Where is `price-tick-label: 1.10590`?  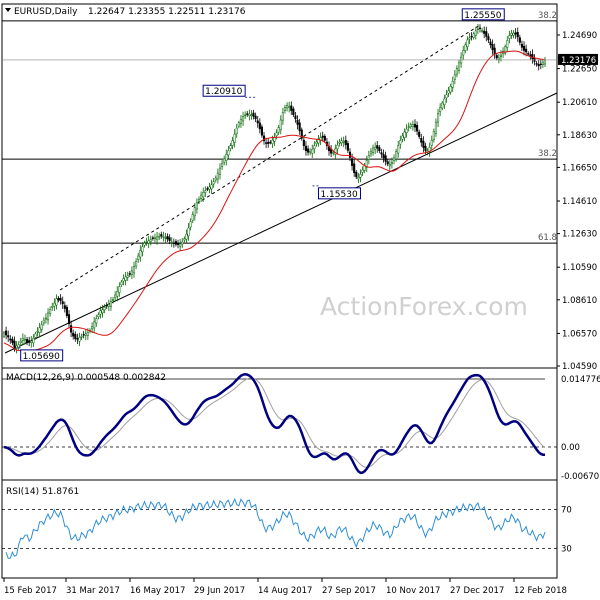 price-tick-label: 1.10590 is located at coordinates (579, 268).